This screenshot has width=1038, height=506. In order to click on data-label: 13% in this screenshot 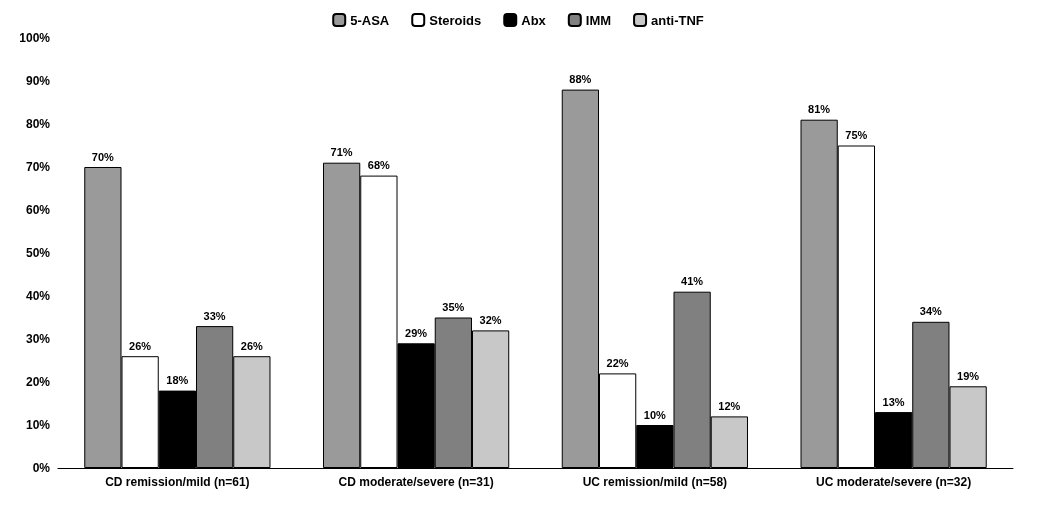, I will do `click(893, 401)`.